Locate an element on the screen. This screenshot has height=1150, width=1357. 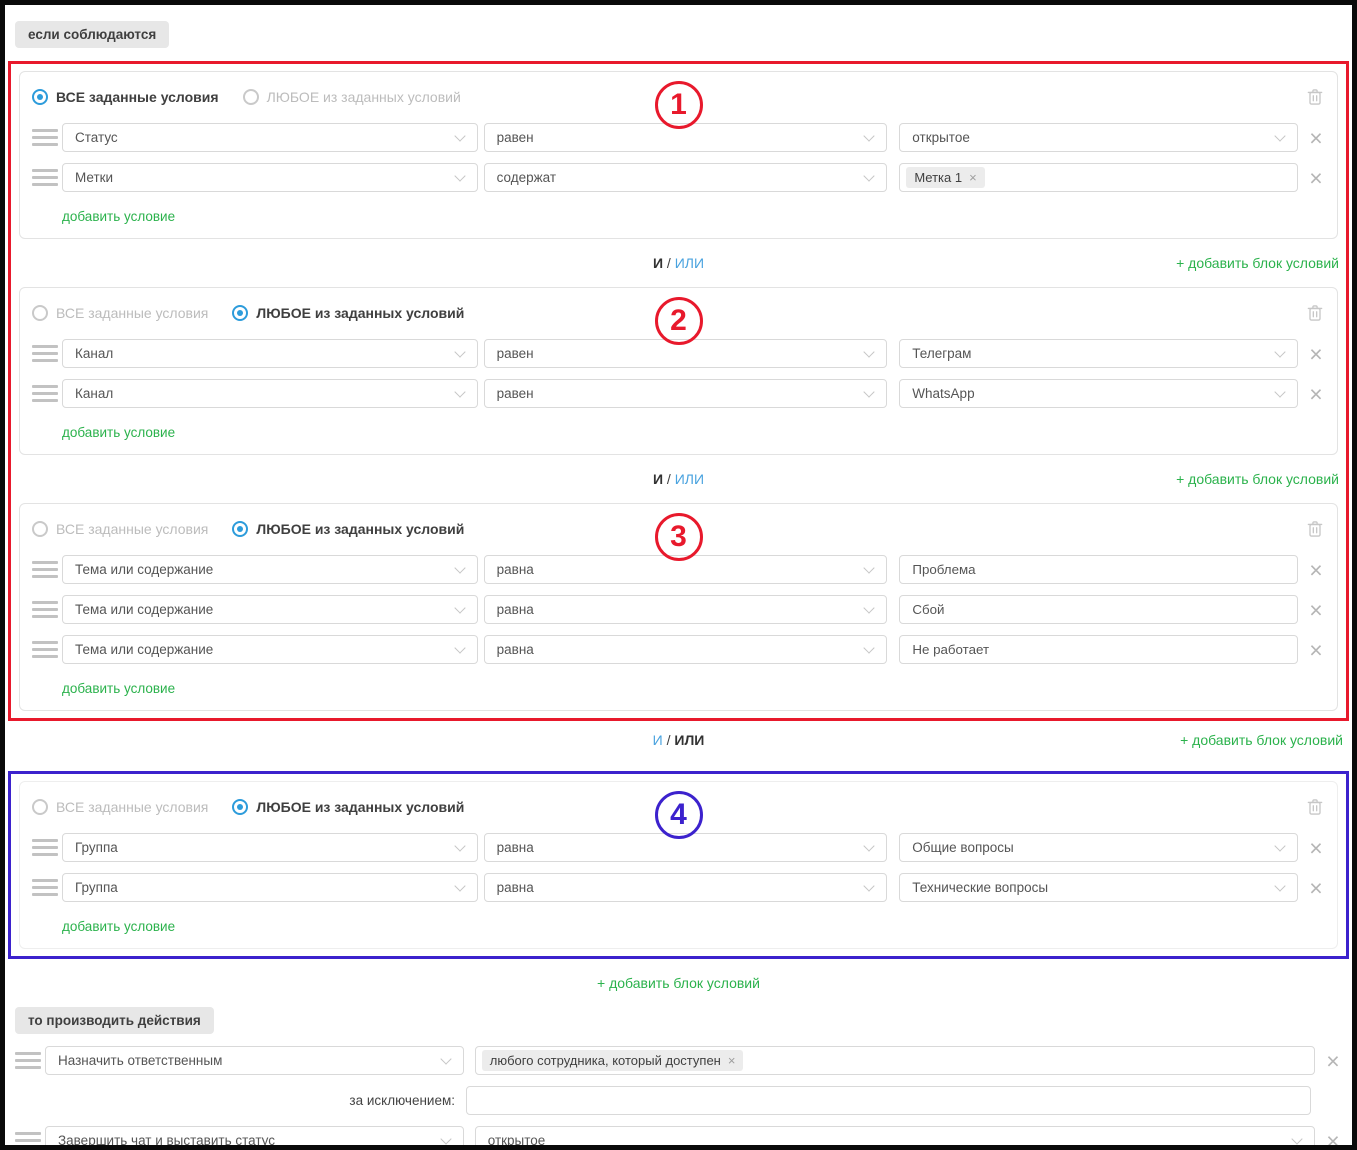
group-separator: И / ИЛИ + добавить блок условий is located at coordinates (679, 739).